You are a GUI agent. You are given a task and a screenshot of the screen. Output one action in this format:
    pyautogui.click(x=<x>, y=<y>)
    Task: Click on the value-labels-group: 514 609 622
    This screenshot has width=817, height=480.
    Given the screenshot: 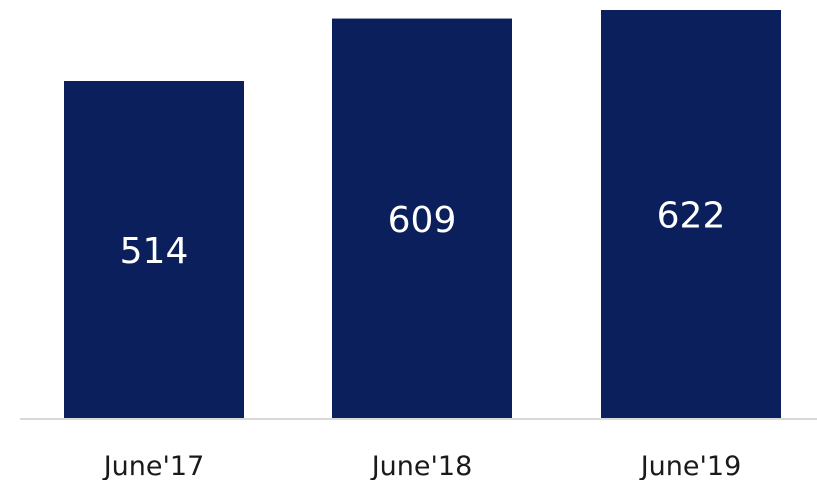 What is the action you would take?
    pyautogui.click(x=423, y=234)
    